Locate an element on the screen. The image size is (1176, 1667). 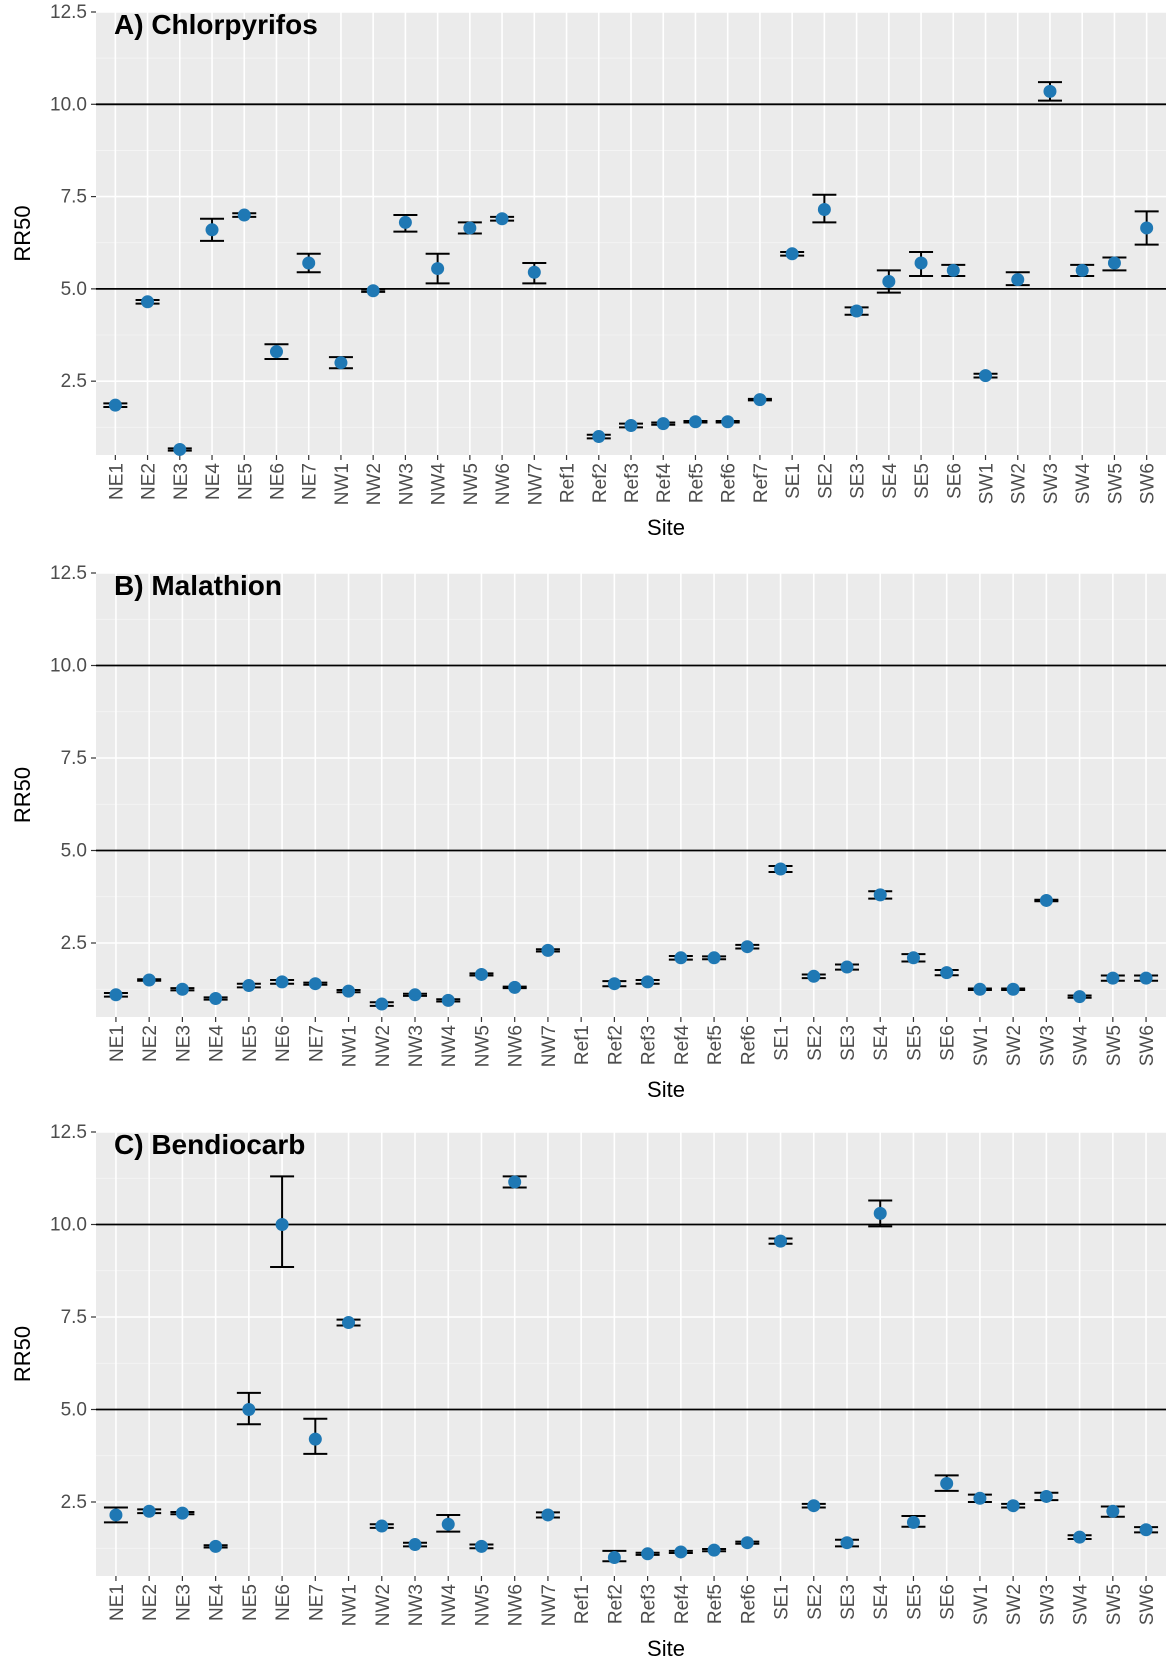
y-tick-label: 2.5 is located at coordinates (74, 381).